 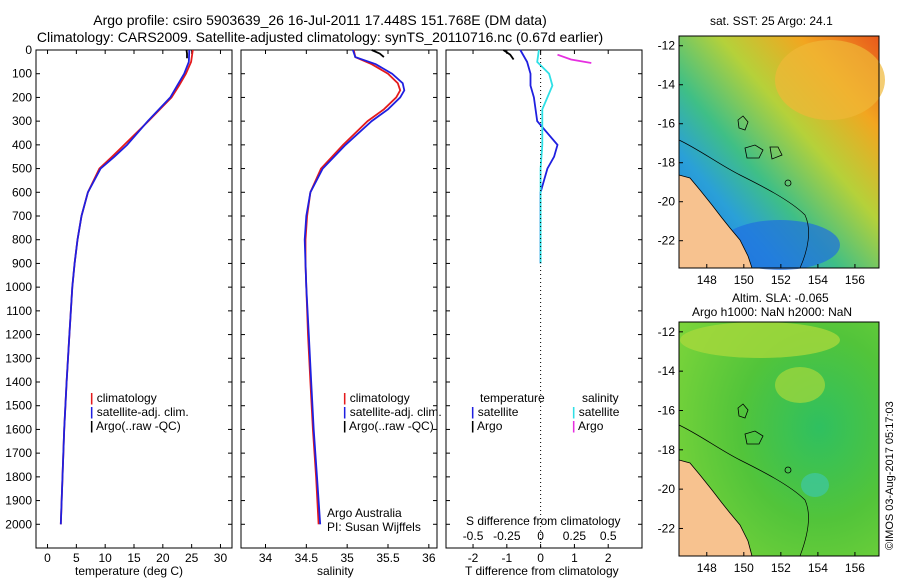 What do you see at coordinates (307, 558) in the screenshot?
I see `x-tick-label: 34.5` at bounding box center [307, 558].